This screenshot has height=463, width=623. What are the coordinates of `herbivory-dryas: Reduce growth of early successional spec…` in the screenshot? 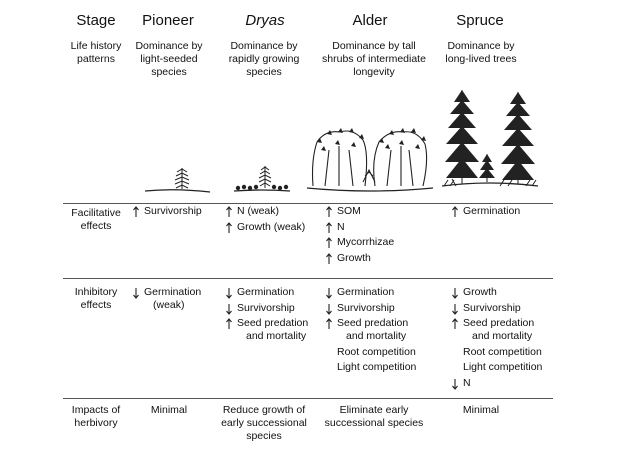 It's located at (264, 423).